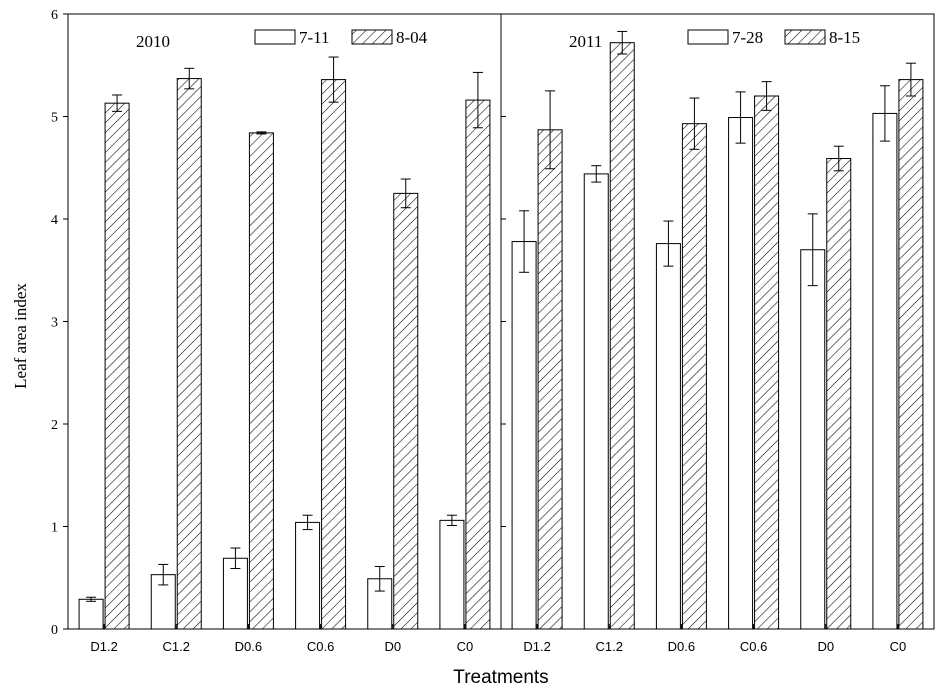  Describe the element at coordinates (412, 37) in the screenshot. I see `legend-label: 8-04` at that location.